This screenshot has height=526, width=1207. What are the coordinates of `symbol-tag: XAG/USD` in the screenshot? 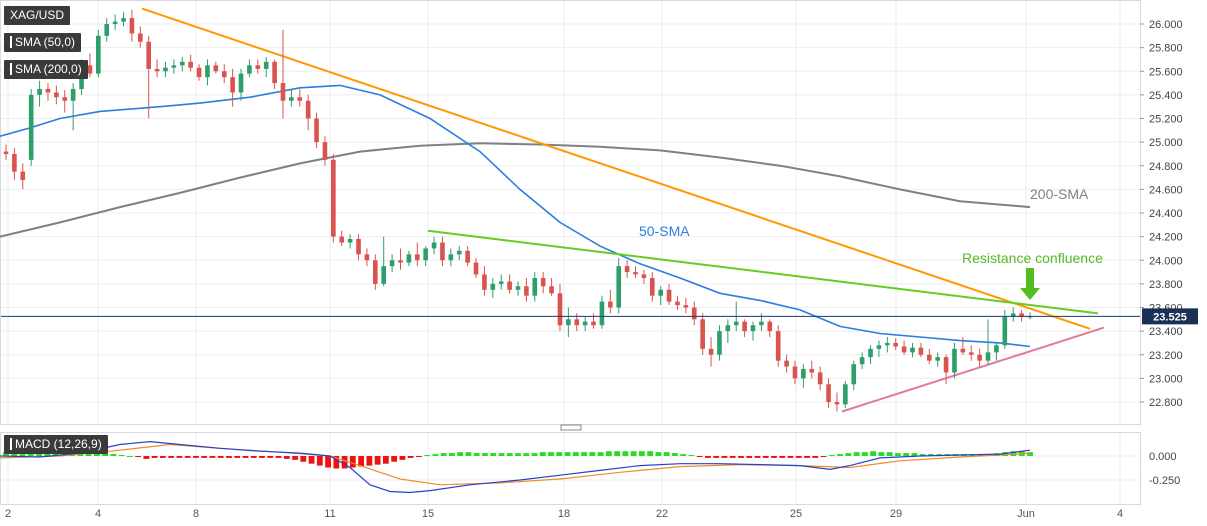 It's located at (37, 15).